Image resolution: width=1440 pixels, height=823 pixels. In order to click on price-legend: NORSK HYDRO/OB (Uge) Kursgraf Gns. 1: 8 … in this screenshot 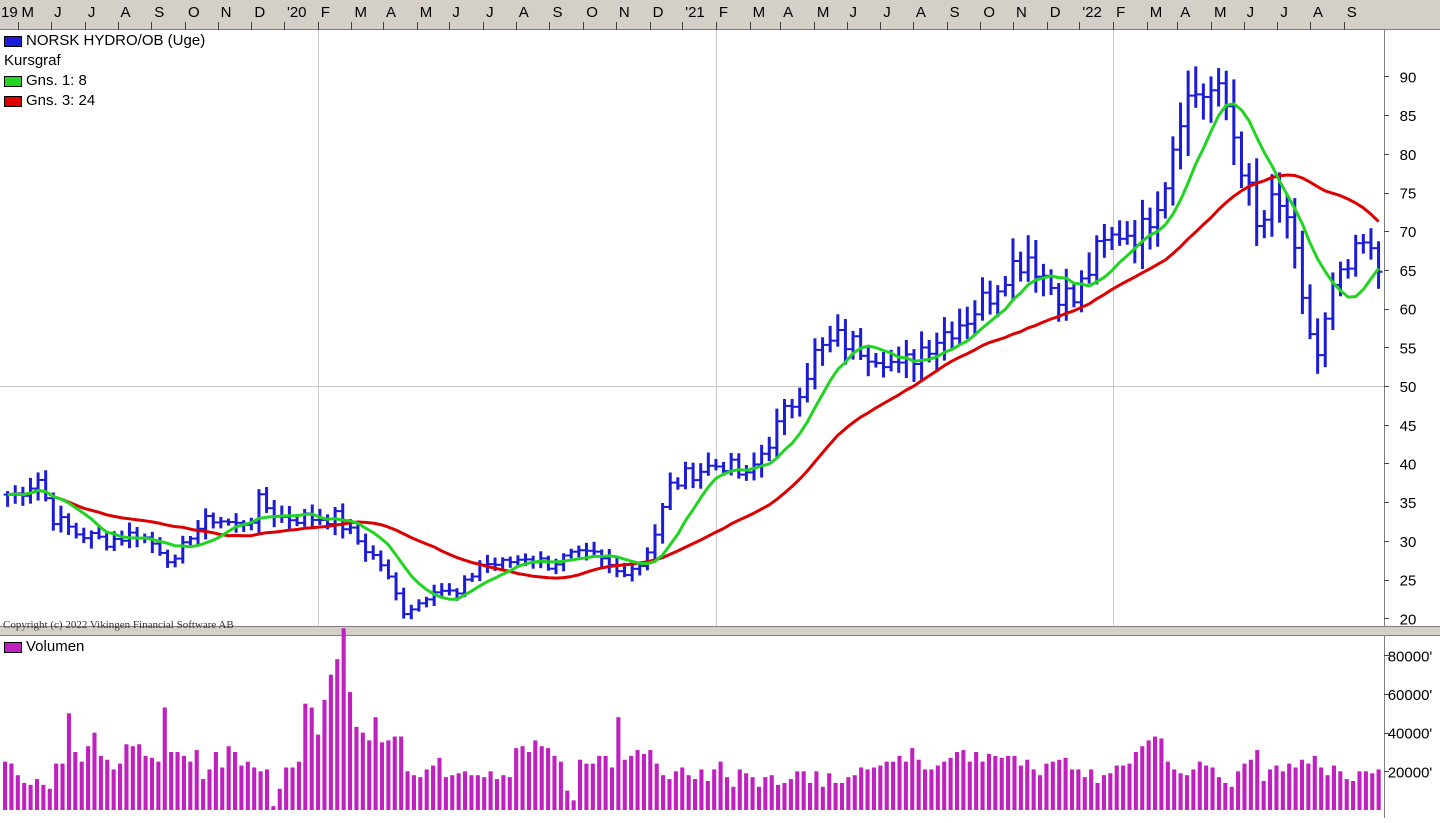, I will do `click(104, 71)`.